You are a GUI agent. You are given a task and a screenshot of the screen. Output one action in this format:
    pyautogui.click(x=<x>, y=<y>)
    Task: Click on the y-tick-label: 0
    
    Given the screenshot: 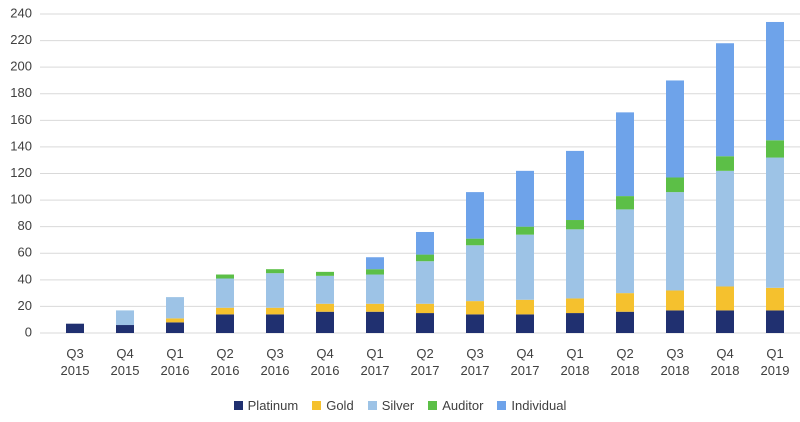 What is the action you would take?
    pyautogui.click(x=28, y=331)
    